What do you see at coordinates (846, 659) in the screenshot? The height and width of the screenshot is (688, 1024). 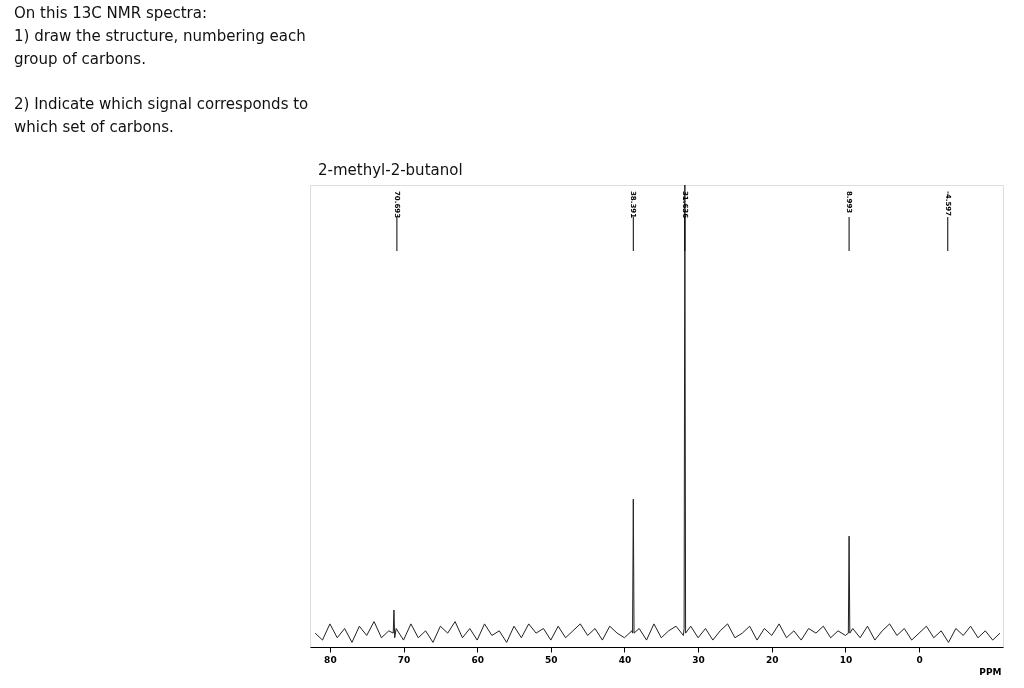 I see `x-tick-label: 10` at bounding box center [846, 659].